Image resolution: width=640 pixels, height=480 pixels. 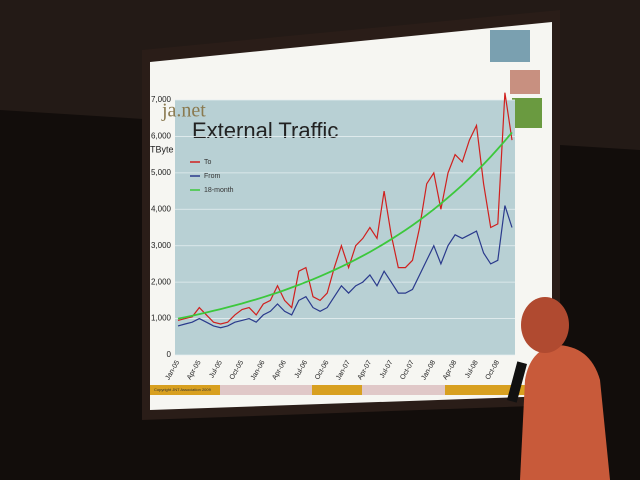 What do you see at coordinates (345, 267) in the screenshot?
I see `series-line` at bounding box center [345, 267].